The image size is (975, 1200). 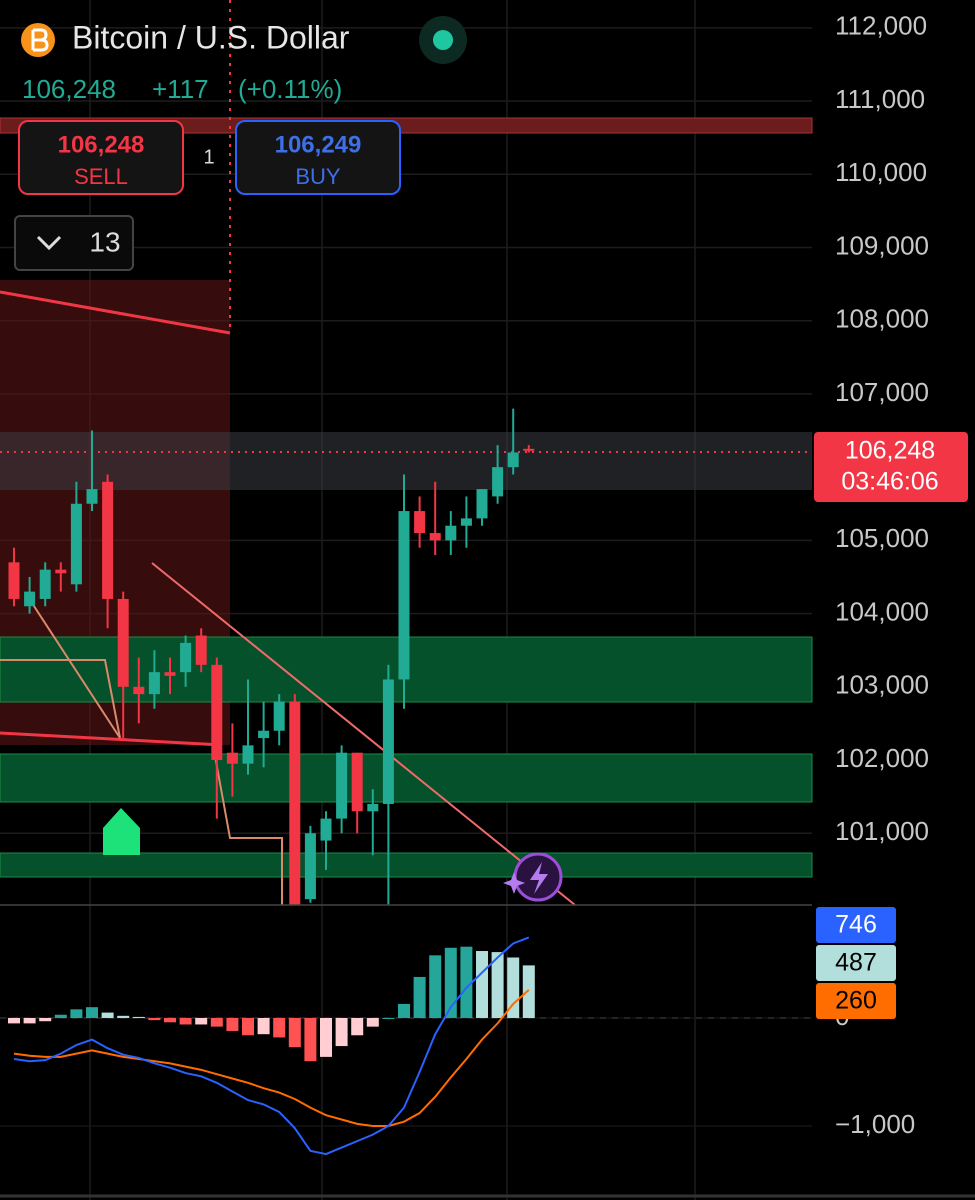 What do you see at coordinates (101, 176) in the screenshot?
I see `sell-label: SELL` at bounding box center [101, 176].